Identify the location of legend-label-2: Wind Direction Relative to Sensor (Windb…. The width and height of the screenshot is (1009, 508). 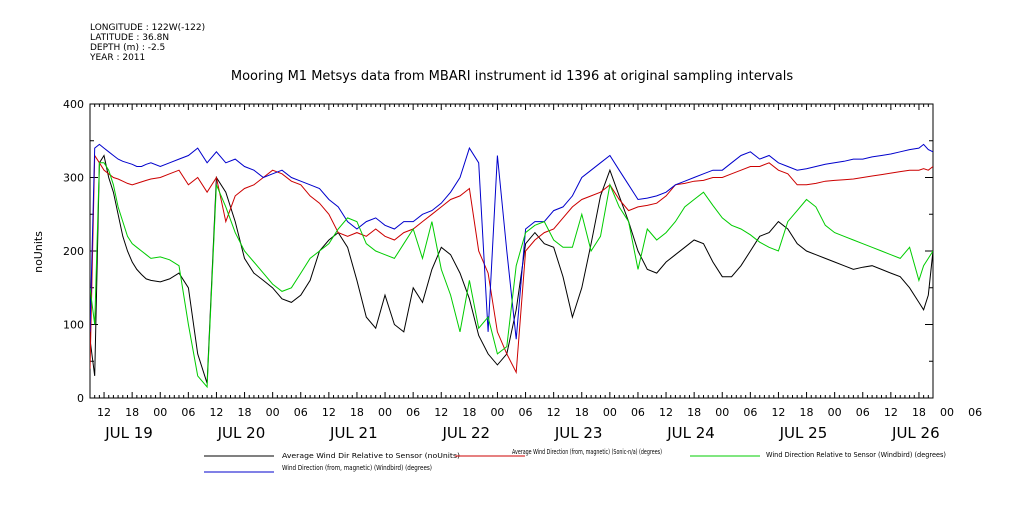
(856, 455).